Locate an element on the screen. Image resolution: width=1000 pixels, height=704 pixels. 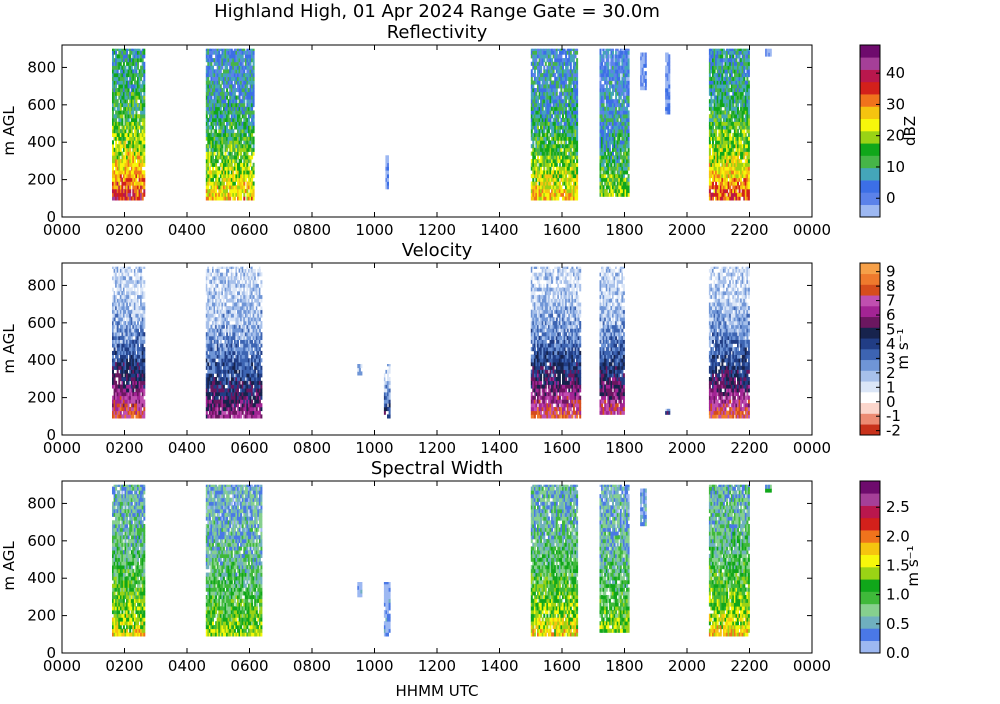
echo-region is located at coordinates (128, 125).